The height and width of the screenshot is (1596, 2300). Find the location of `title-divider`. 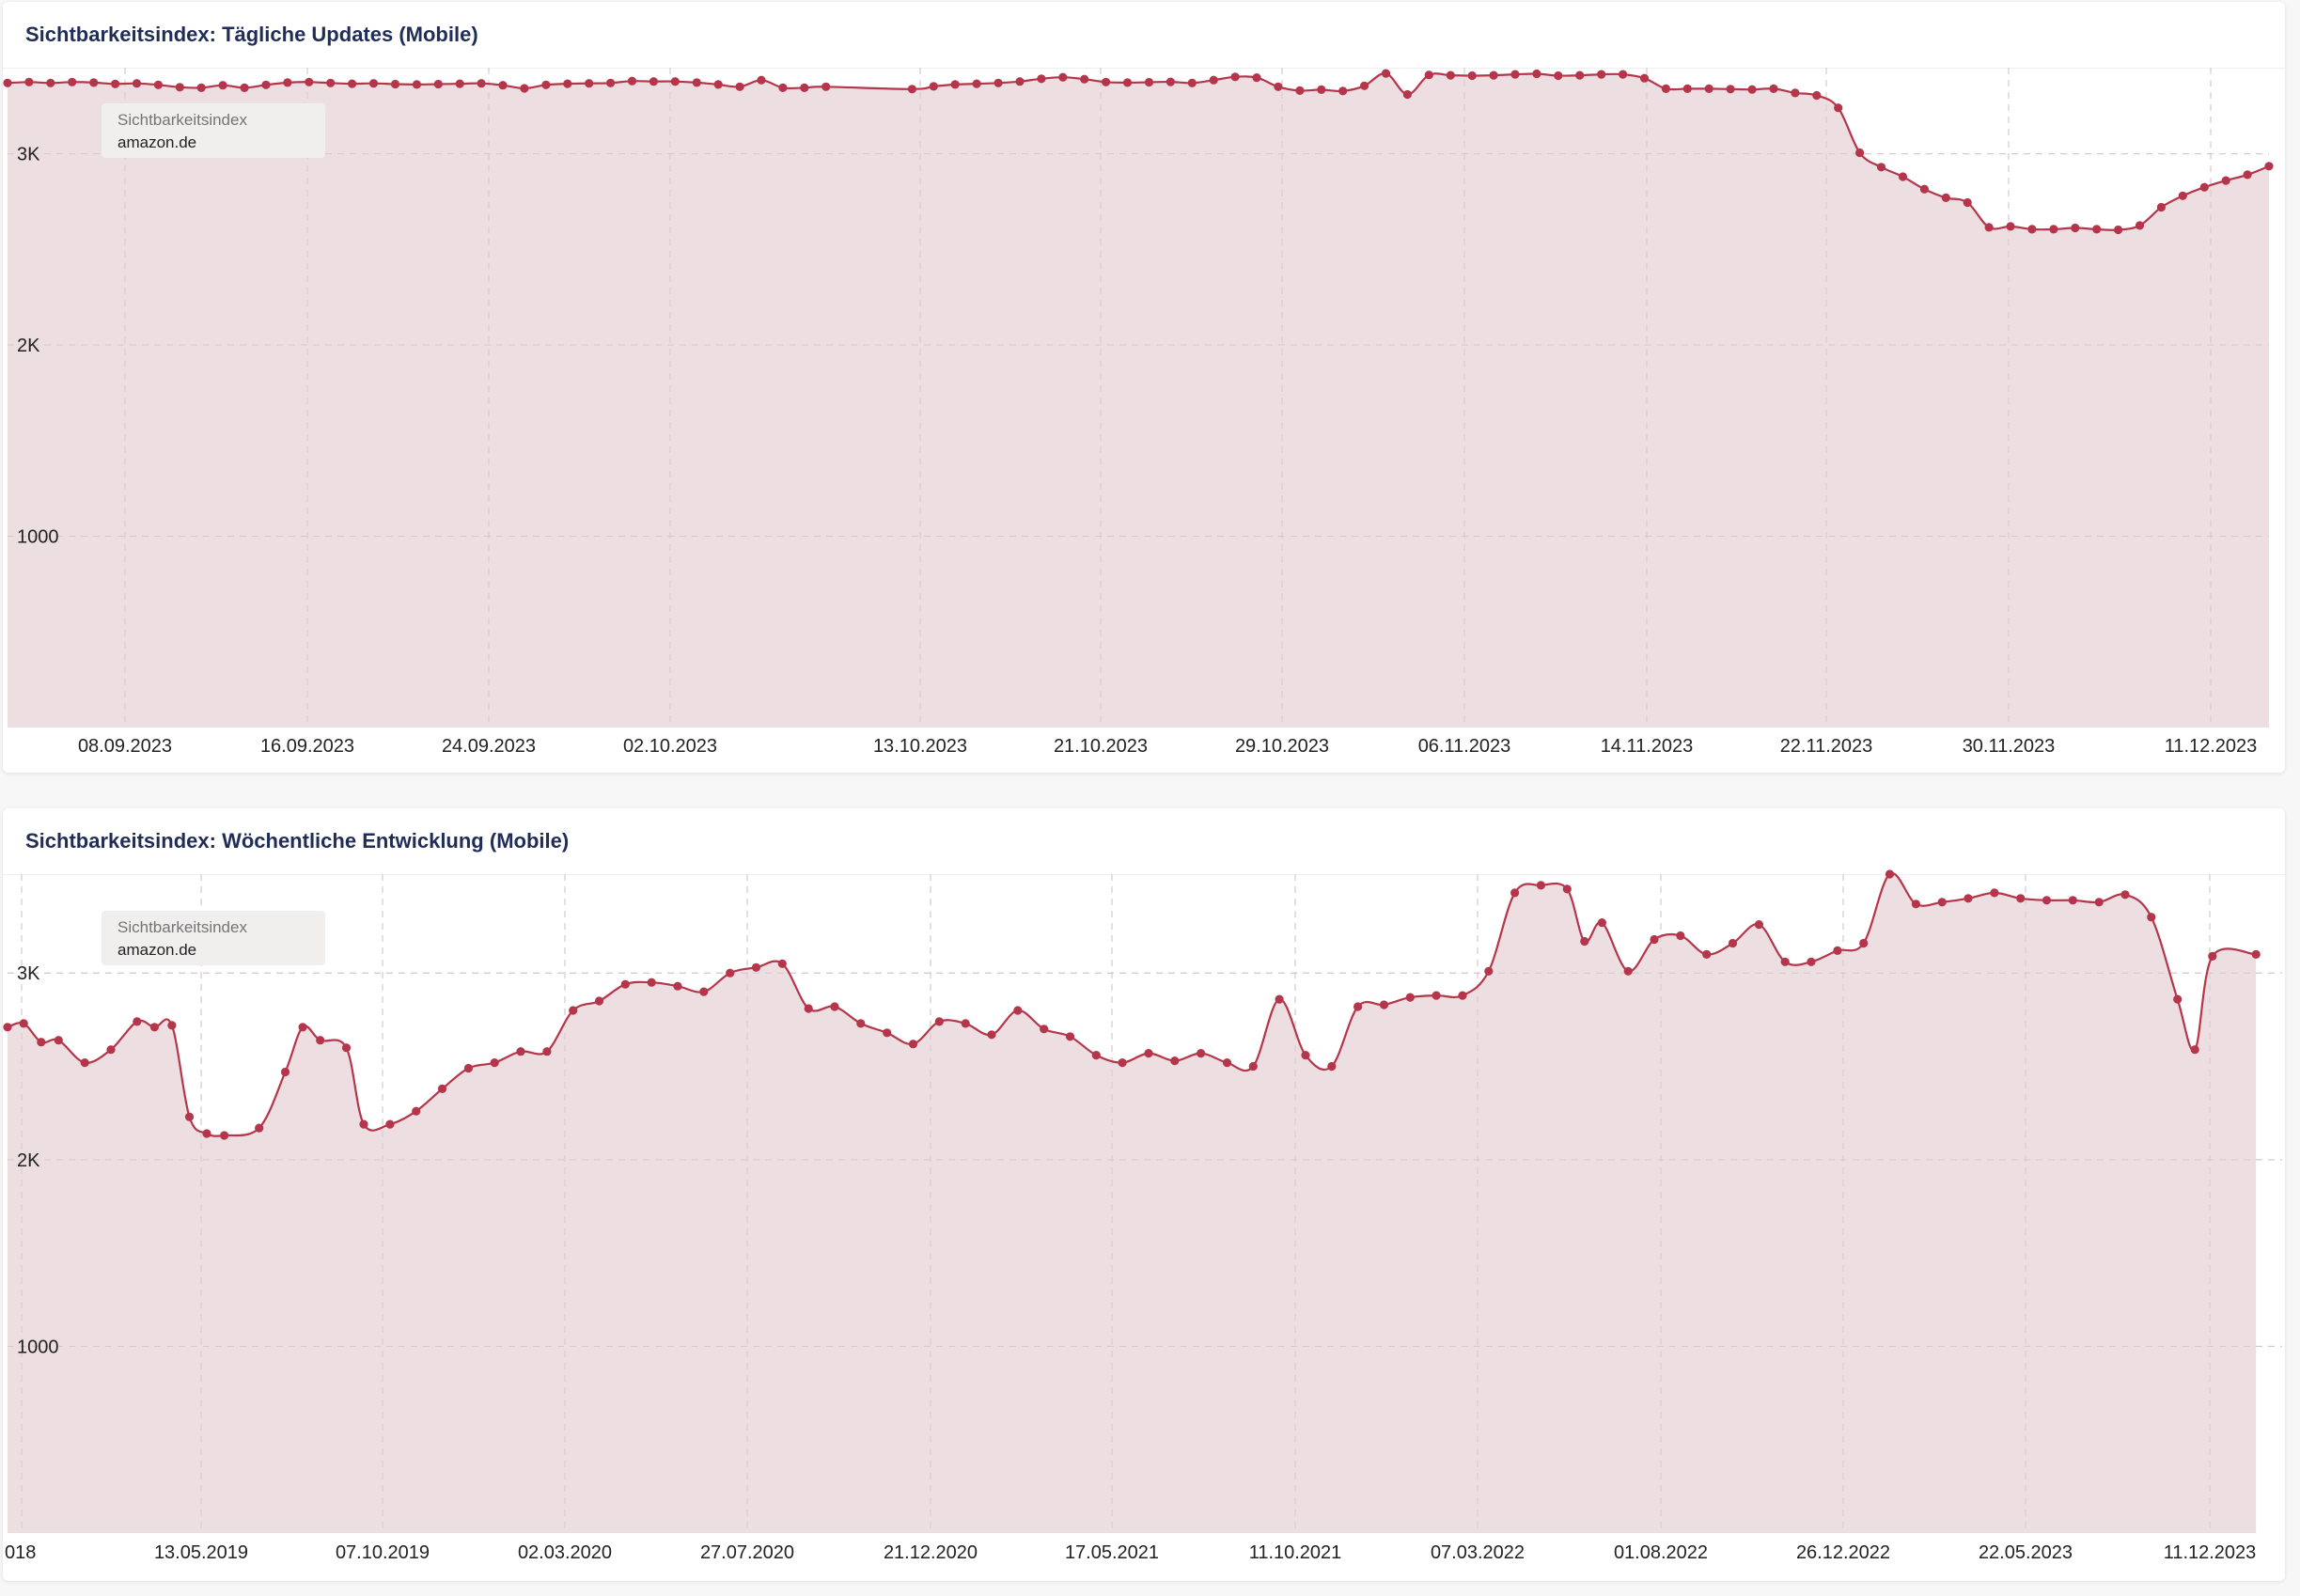

title-divider is located at coordinates (1144, 68).